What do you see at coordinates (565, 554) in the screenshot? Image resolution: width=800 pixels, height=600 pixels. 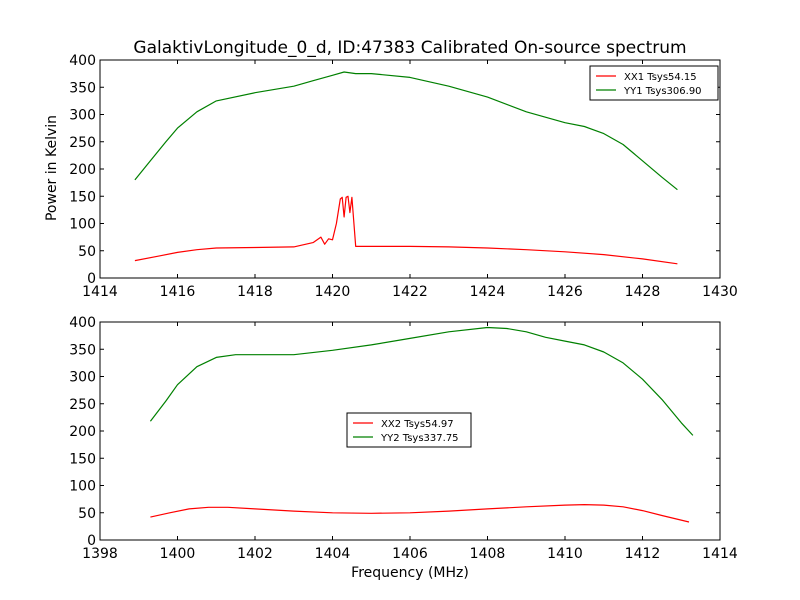 I see `x-tick-label: 1410` at bounding box center [565, 554].